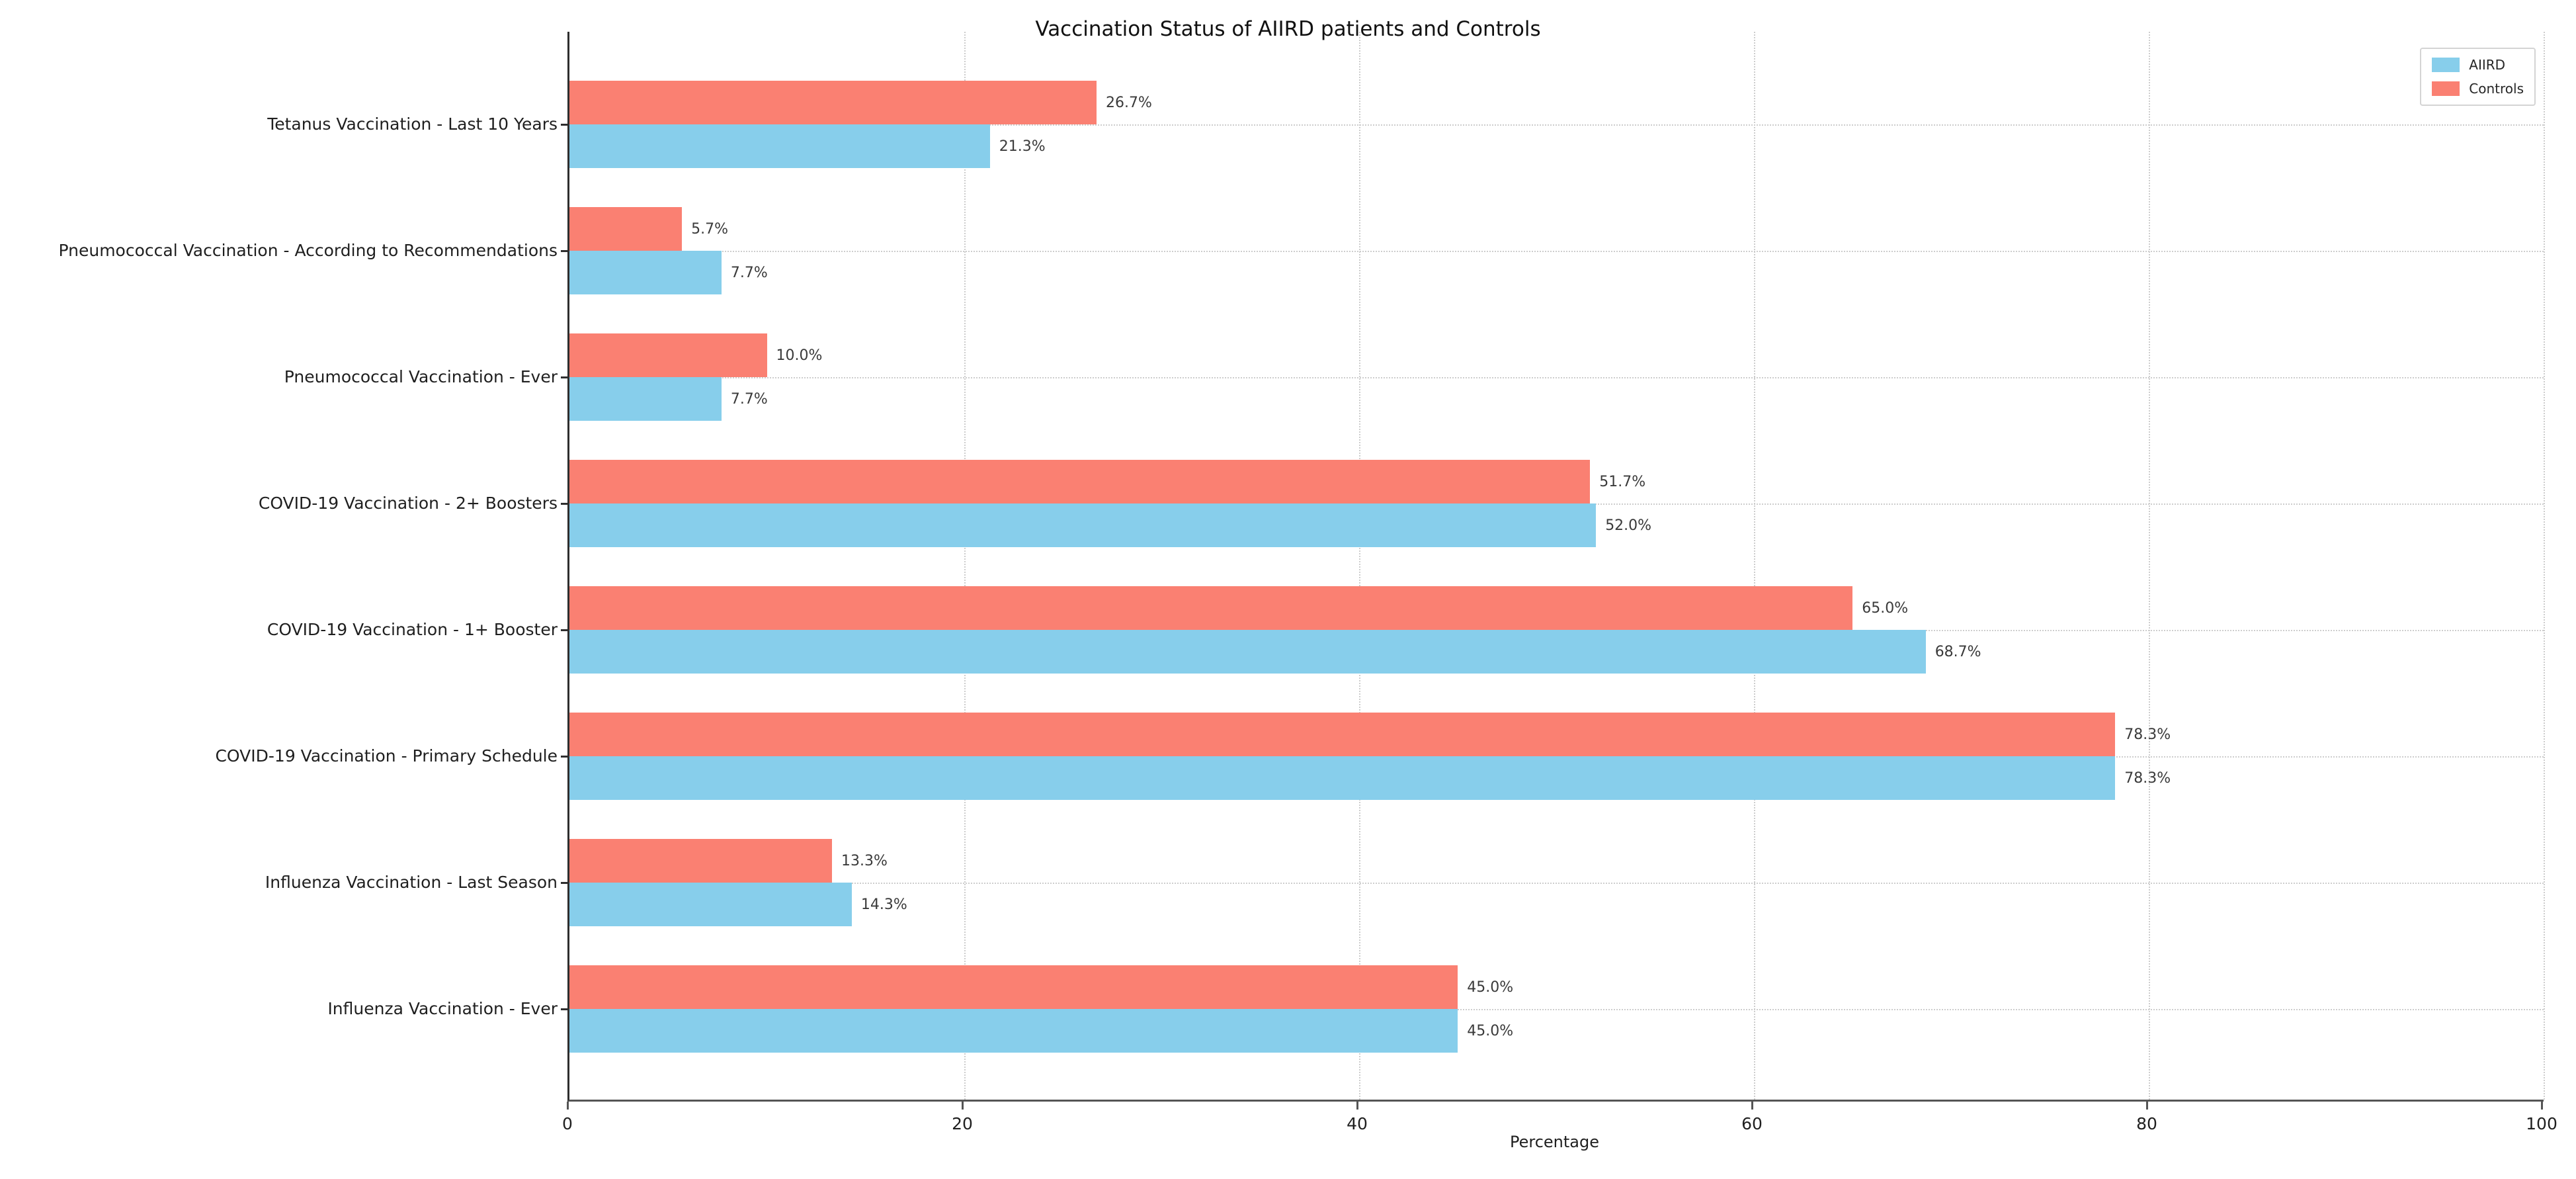 The height and width of the screenshot is (1179, 2576). I want to click on category-label-7: Influenza Vaccination - Ever, so click(443, 1009).